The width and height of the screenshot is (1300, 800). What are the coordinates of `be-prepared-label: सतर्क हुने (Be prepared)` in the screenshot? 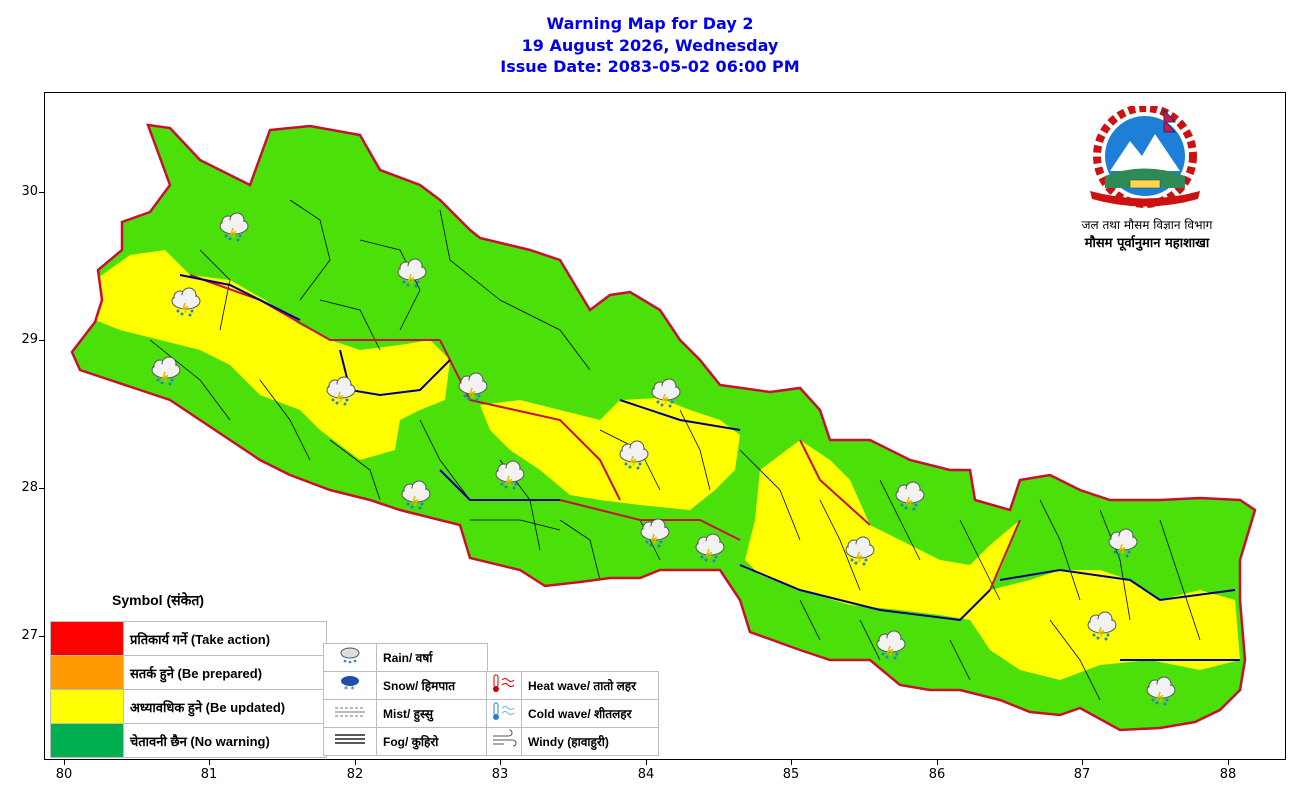 It's located at (225, 672).